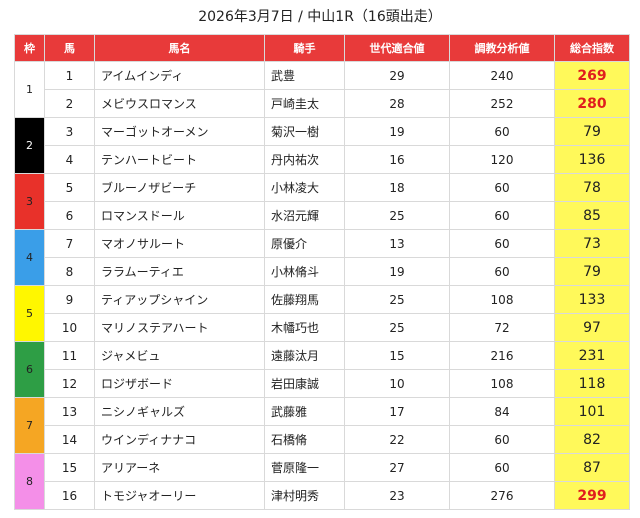  I want to click on page-title: 2026年3月7日 / 中山1R（16頭出走）, so click(320, 17).